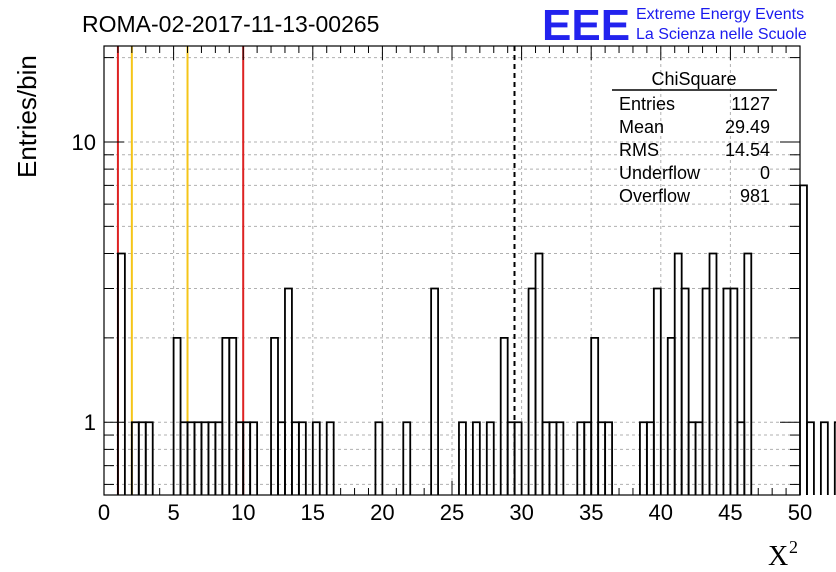 This screenshot has width=836, height=572. Describe the element at coordinates (800, 512) in the screenshot. I see `x-tick-label: 50` at that location.